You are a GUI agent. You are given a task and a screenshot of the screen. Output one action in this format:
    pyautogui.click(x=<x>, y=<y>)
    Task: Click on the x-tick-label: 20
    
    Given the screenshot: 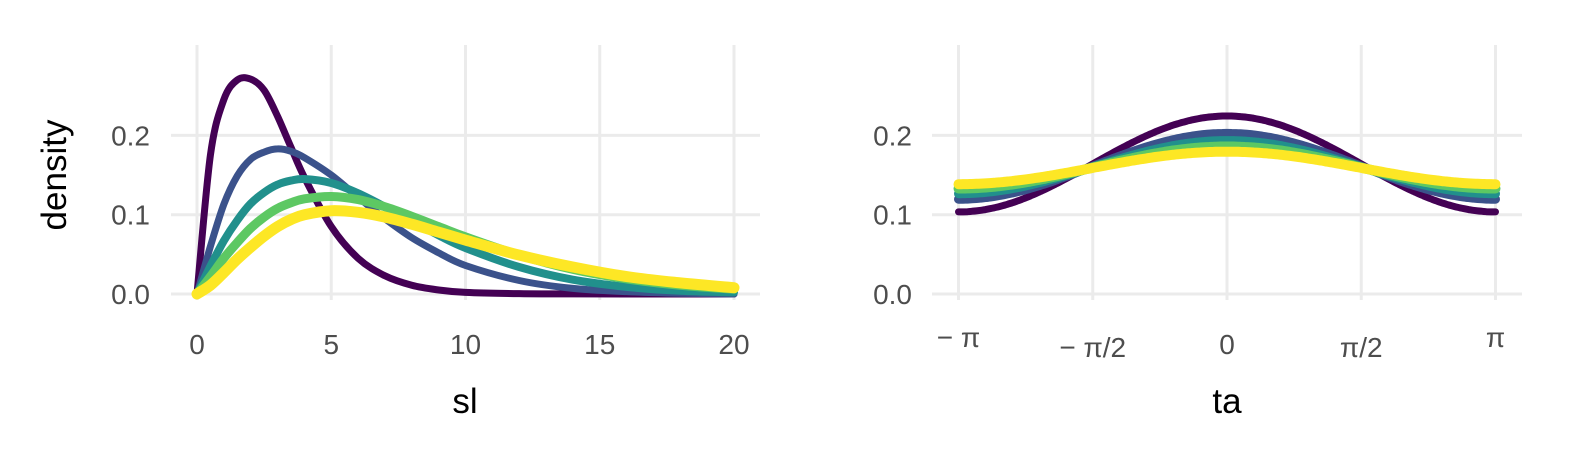 What is the action you would take?
    pyautogui.click(x=733, y=344)
    